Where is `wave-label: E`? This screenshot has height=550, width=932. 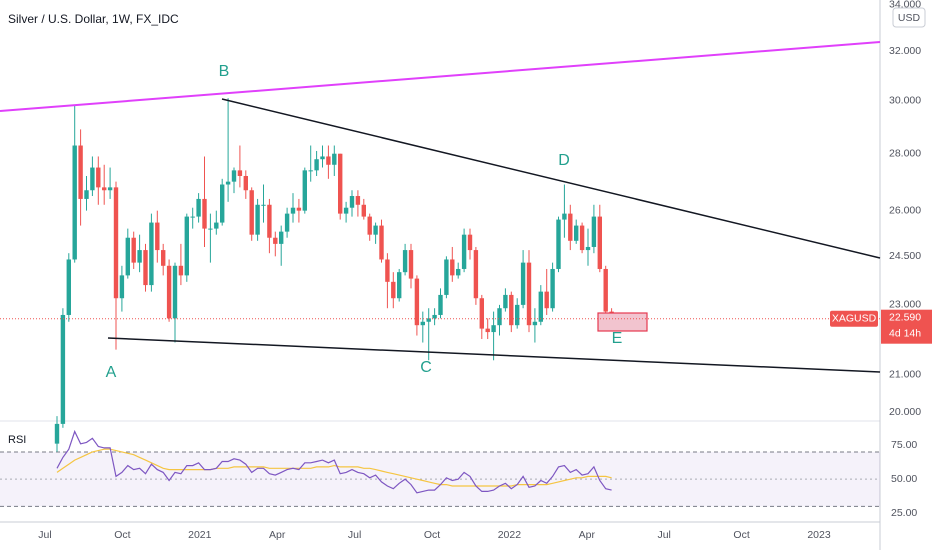
wave-label: E is located at coordinates (617, 338).